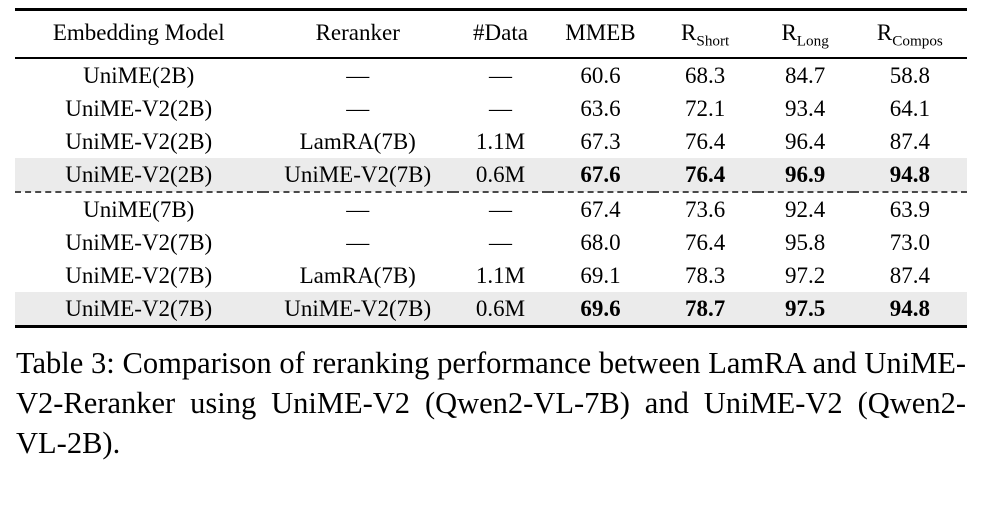  What do you see at coordinates (805, 175) in the screenshot?
I see `table-cell: 96.9` at bounding box center [805, 175].